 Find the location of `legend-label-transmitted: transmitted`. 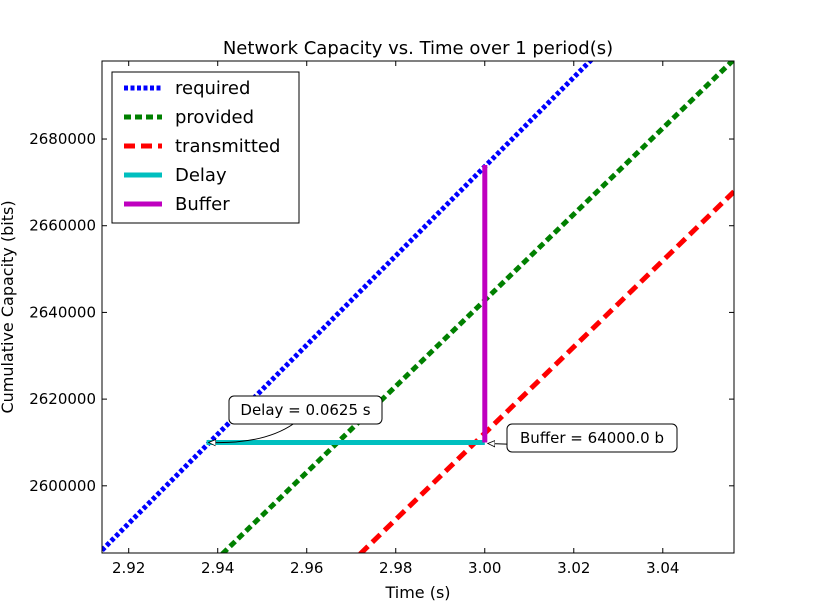

legend-label-transmitted: transmitted is located at coordinates (227, 146).